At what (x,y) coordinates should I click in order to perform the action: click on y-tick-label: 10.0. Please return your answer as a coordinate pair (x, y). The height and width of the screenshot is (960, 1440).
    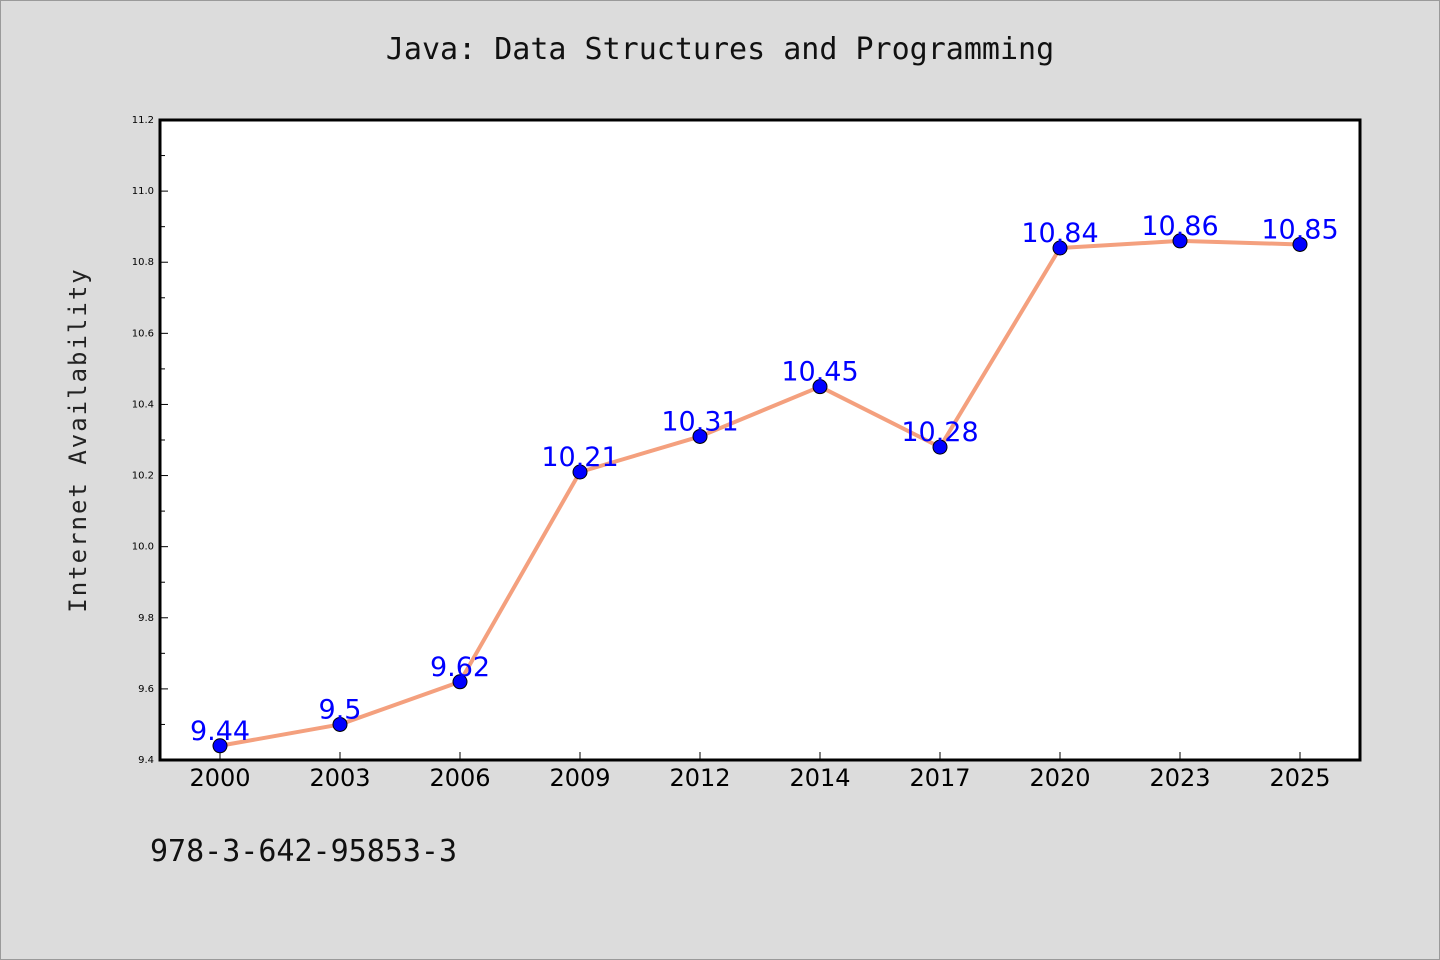
    Looking at the image, I should click on (143, 547).